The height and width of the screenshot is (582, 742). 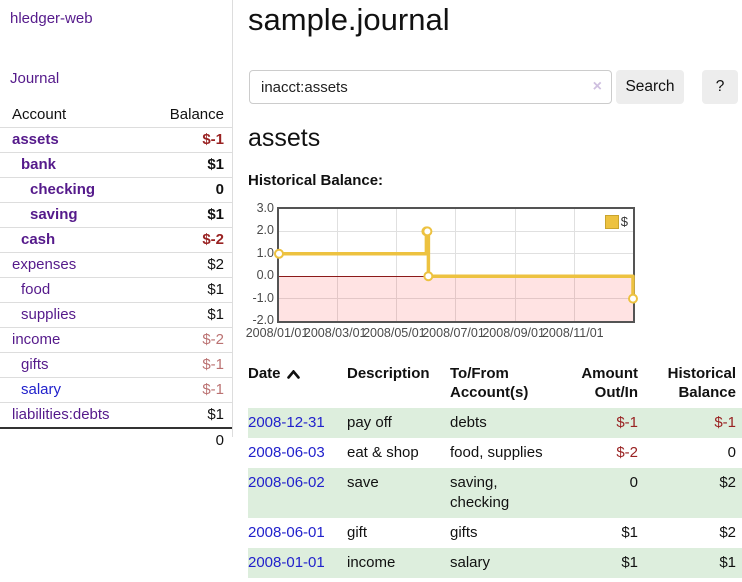 What do you see at coordinates (49, 314) in the screenshot?
I see `account-link: supplies` at bounding box center [49, 314].